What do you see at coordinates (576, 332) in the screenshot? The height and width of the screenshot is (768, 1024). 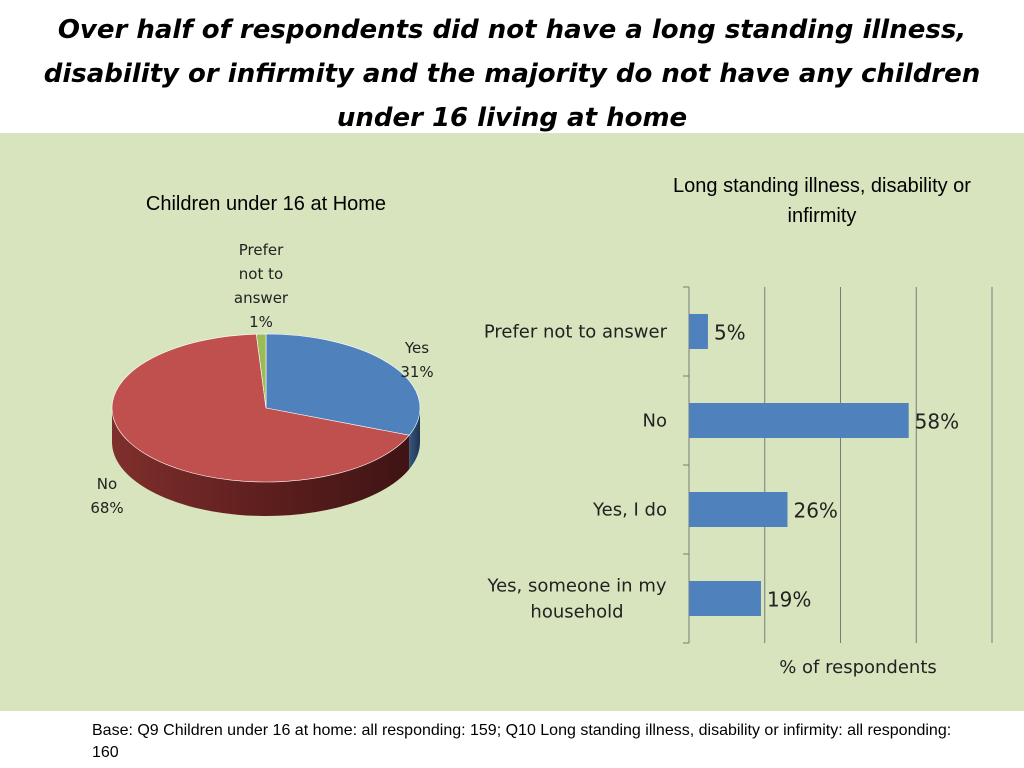 I see `bar-category-label: Prefer not to answer` at bounding box center [576, 332].